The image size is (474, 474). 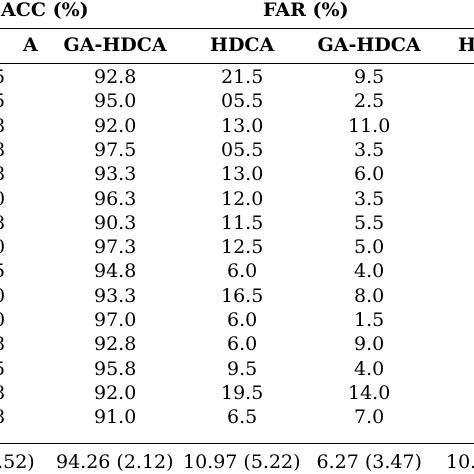 I want to click on table-cell: 16.5, so click(x=242, y=295).